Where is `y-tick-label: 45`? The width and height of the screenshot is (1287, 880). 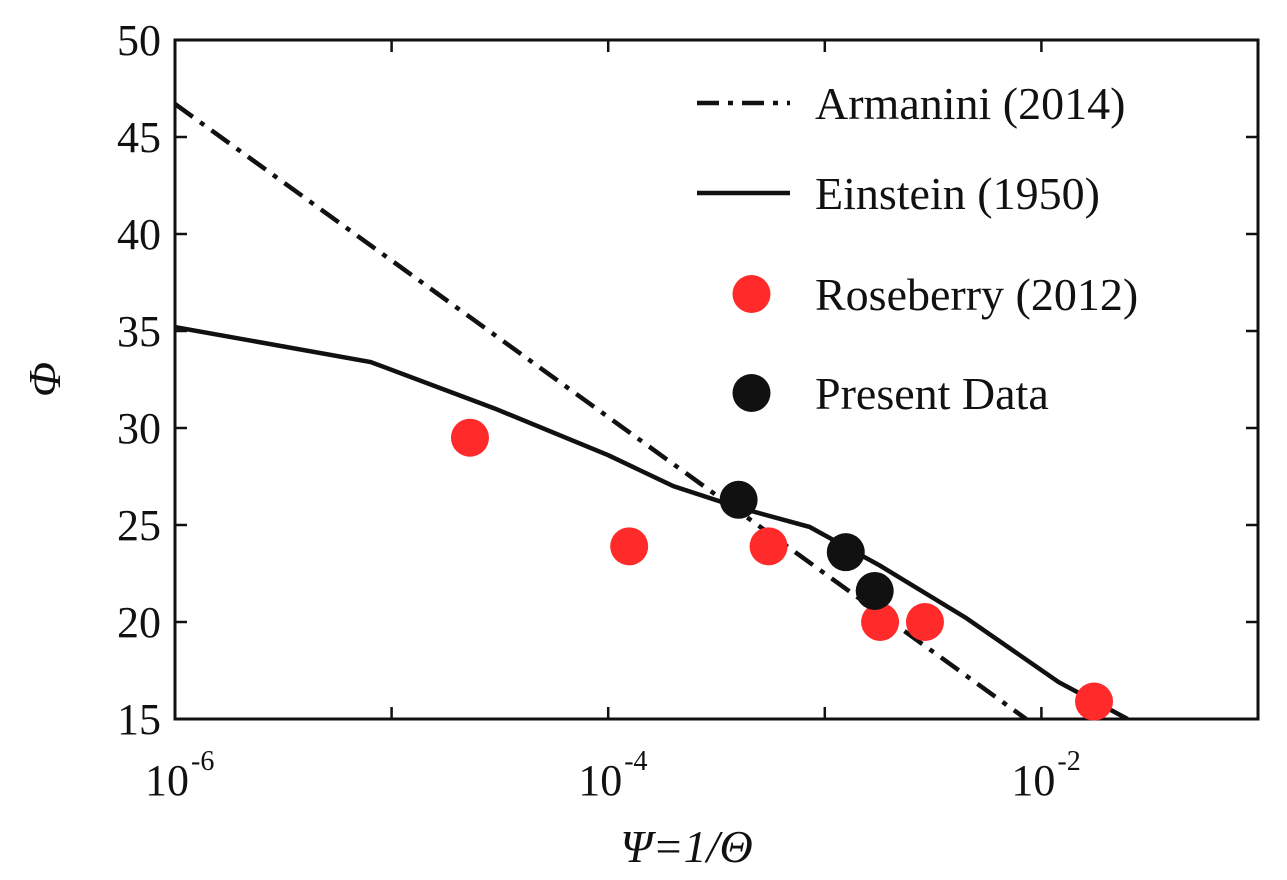
y-tick-label: 45 is located at coordinates (139, 137).